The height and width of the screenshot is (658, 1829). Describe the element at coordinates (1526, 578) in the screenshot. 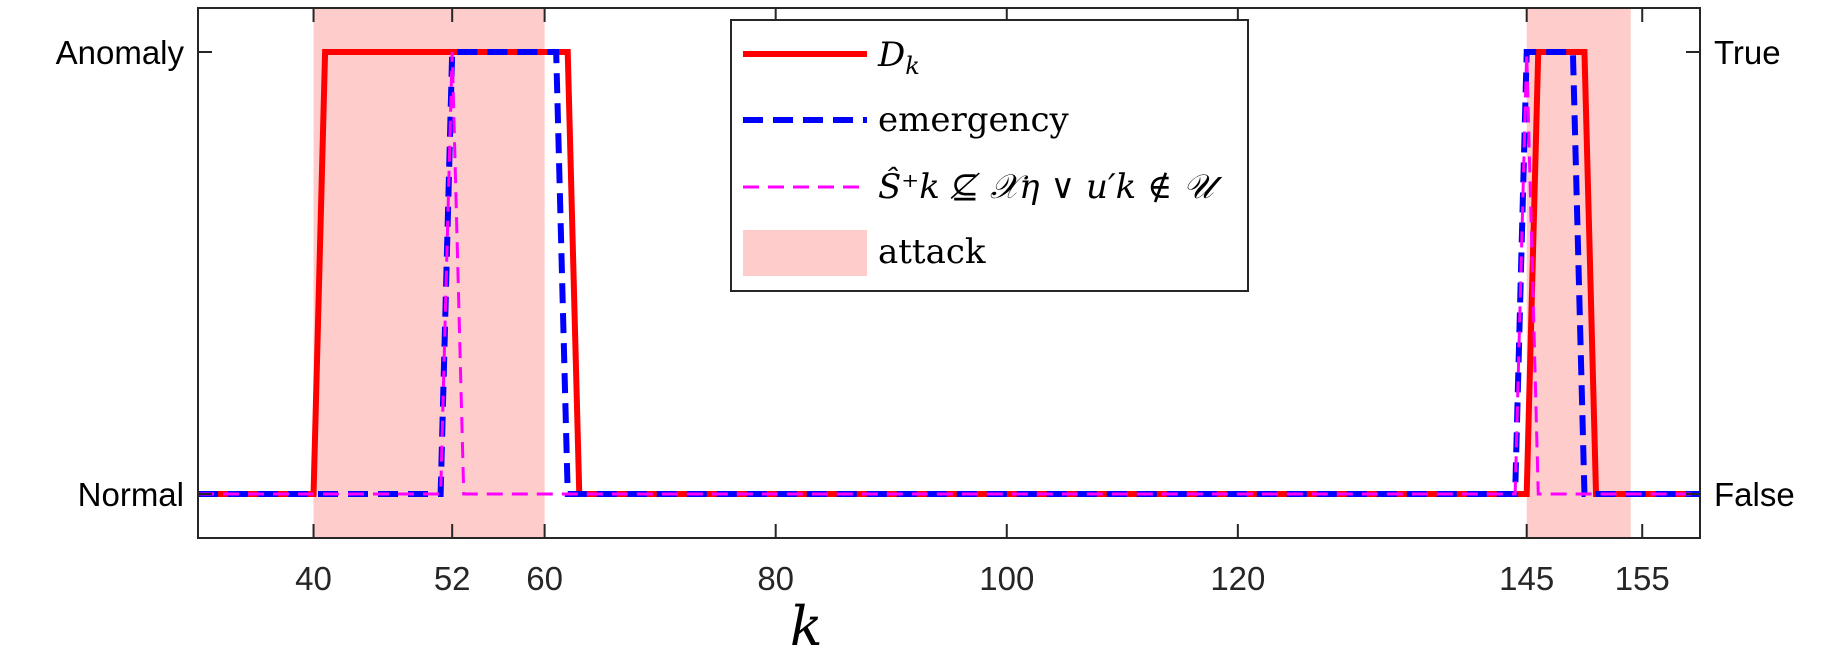

I see `x-tick-label-145: 145` at that location.